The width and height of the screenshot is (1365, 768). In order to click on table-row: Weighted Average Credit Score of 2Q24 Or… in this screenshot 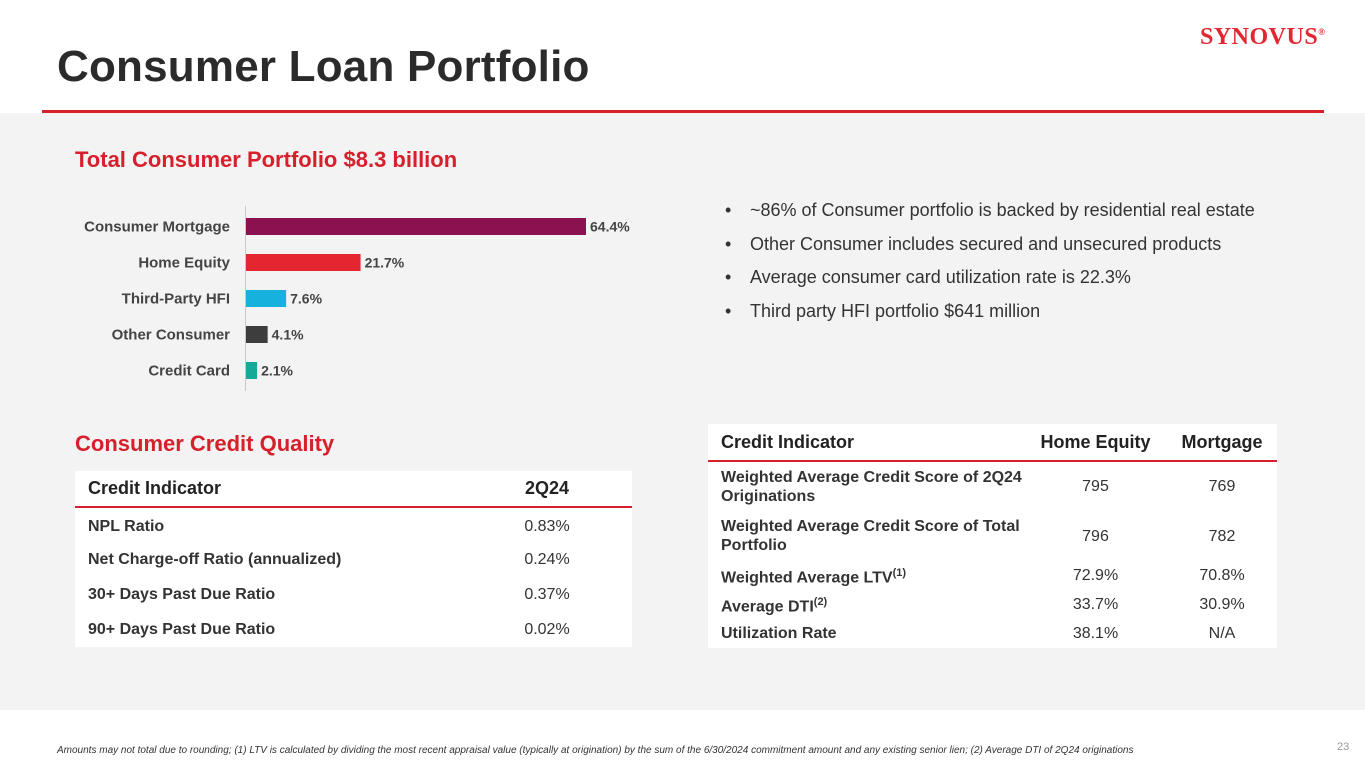, I will do `click(992, 486)`.